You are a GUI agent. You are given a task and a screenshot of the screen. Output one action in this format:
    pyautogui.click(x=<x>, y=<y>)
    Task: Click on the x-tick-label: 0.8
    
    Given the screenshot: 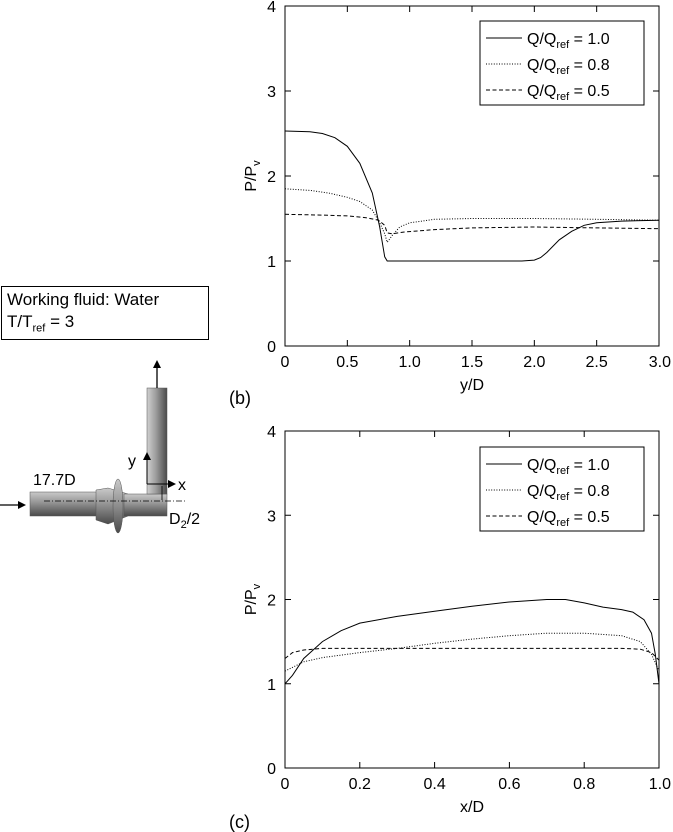 What is the action you would take?
    pyautogui.click(x=584, y=784)
    